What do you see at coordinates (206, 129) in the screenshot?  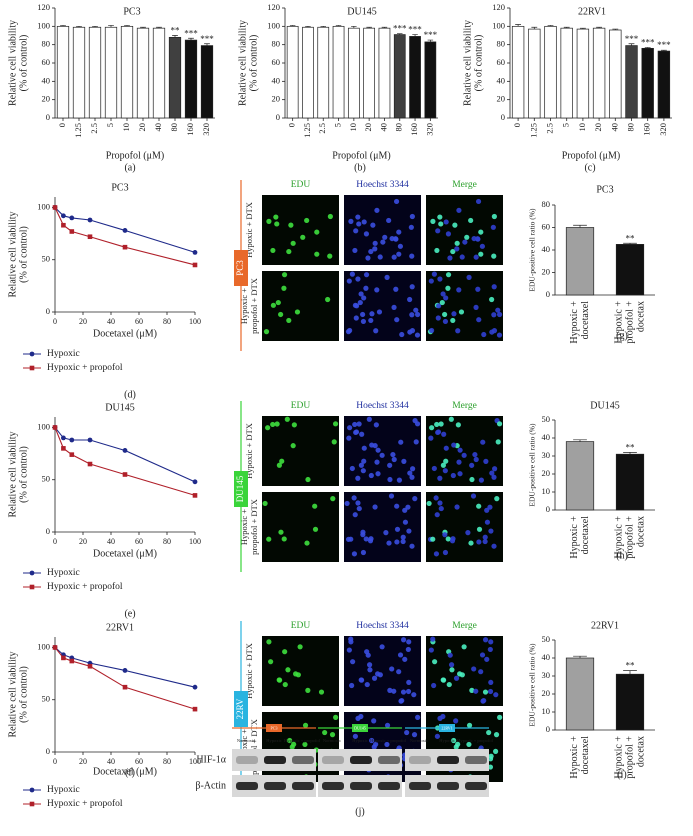 I see `x-tick-label: 320` at bounding box center [206, 129].